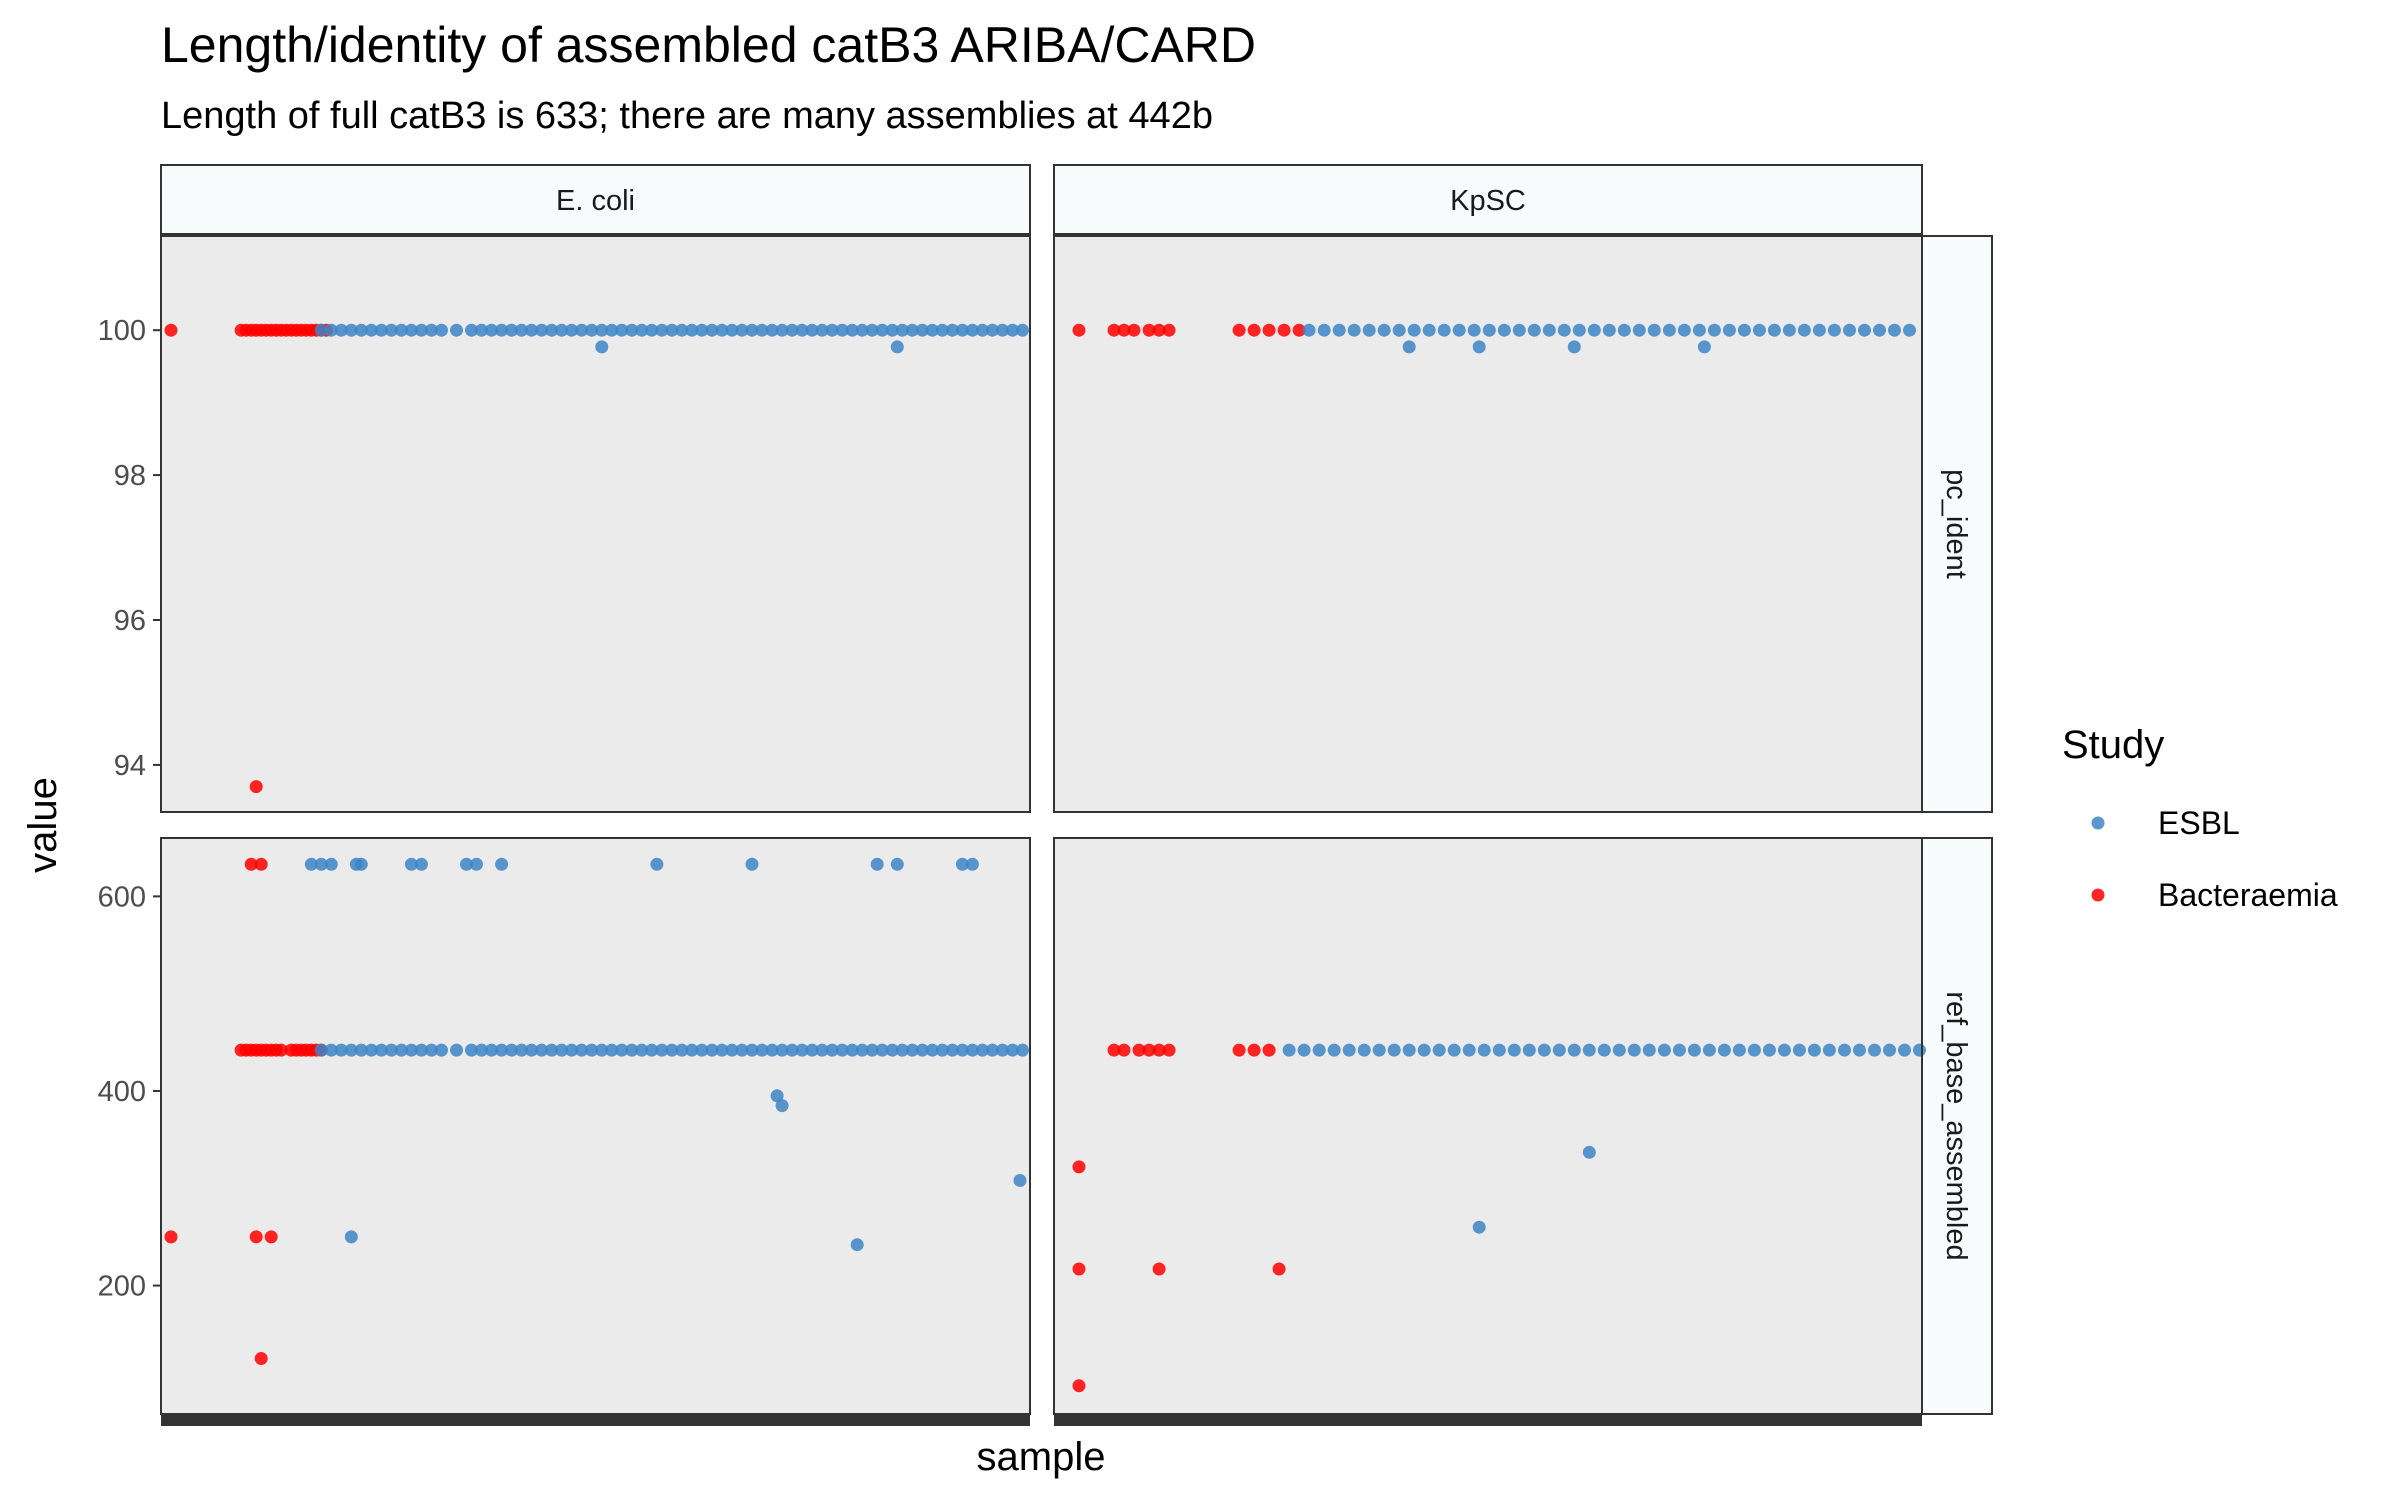 The width and height of the screenshot is (2400, 1500). I want to click on x-axis-tick-band, so click(1488, 1420).